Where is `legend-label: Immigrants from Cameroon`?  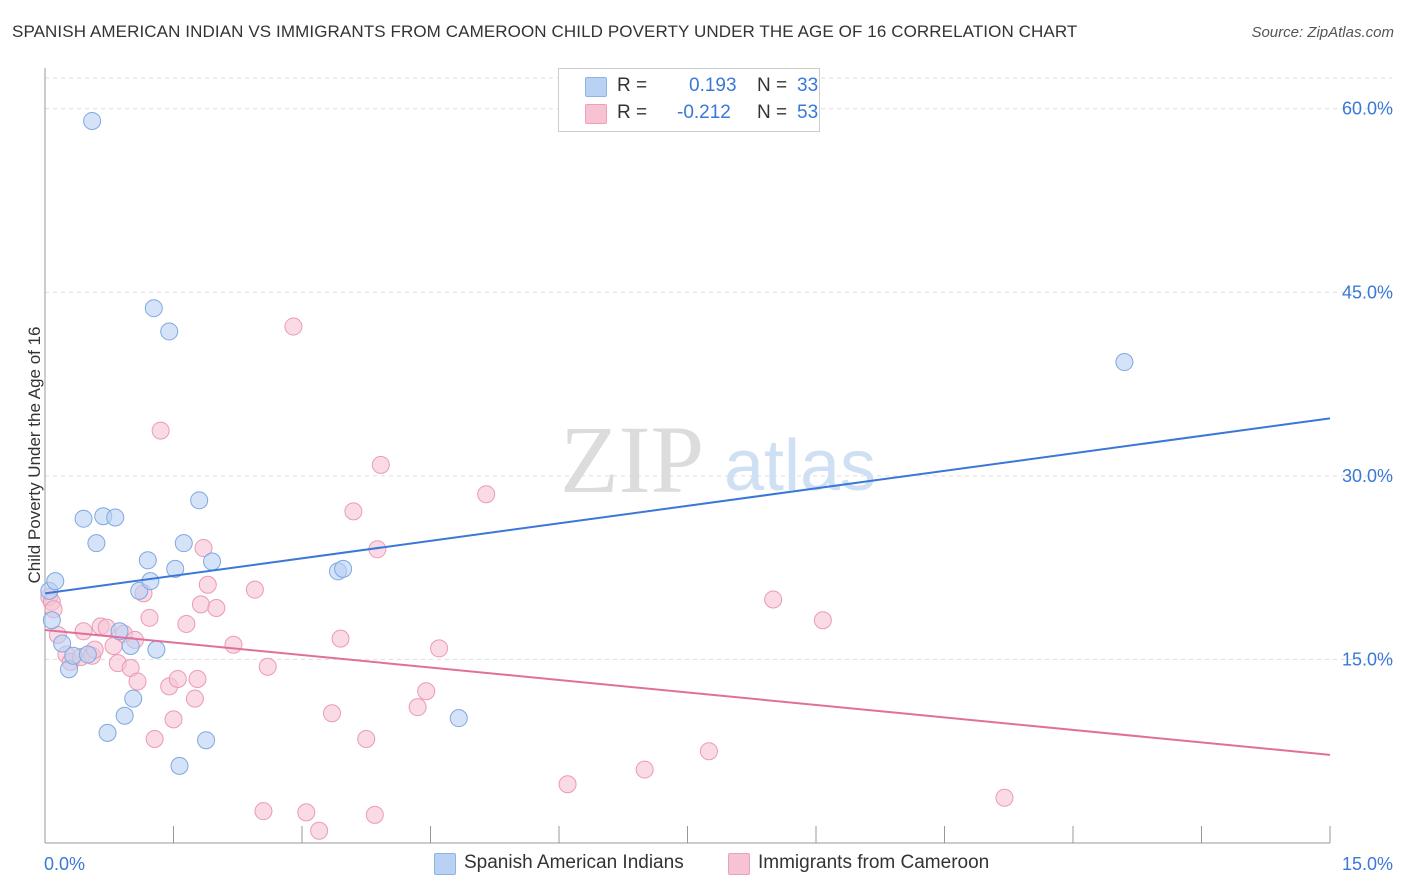
legend-label: Immigrants from Cameroon is located at coordinates (874, 862).